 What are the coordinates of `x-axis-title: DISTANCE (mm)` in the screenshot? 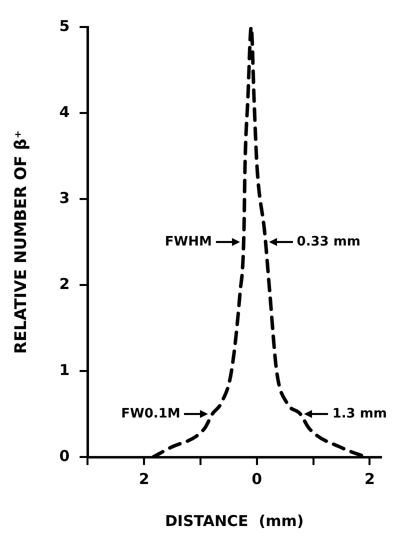 It's located at (234, 521).